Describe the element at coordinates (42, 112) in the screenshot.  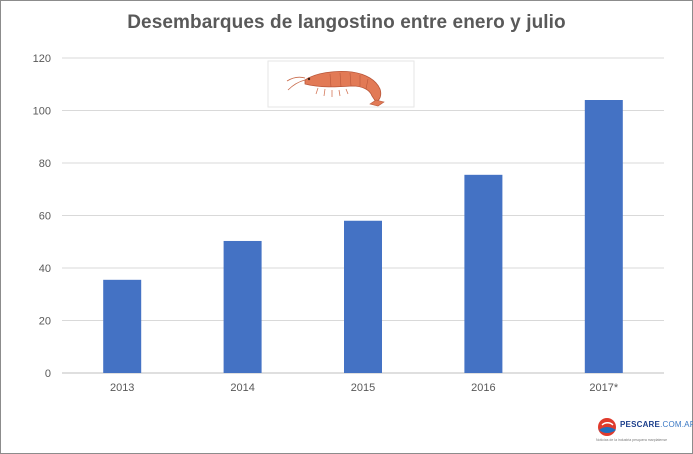
I see `y-tick-label: 100` at that location.